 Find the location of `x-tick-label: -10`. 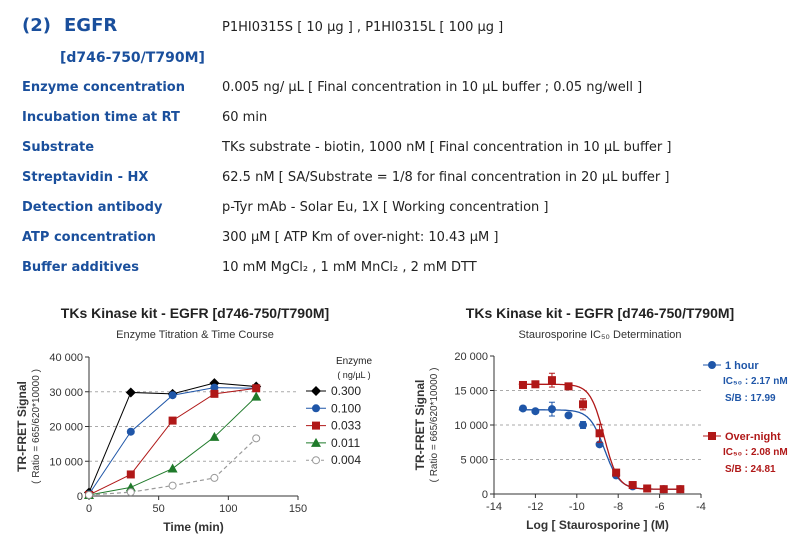

x-tick-label: -10 is located at coordinates (577, 507).